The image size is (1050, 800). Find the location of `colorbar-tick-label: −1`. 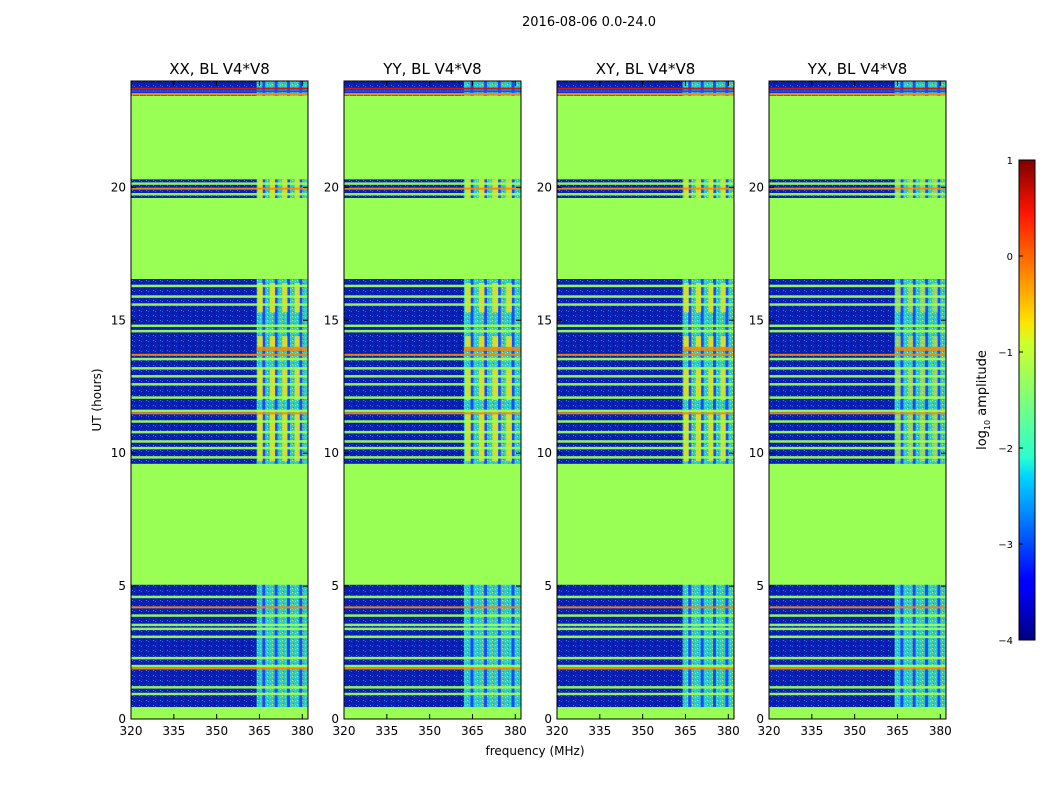

colorbar-tick-label: −1 is located at coordinates (1005, 353).